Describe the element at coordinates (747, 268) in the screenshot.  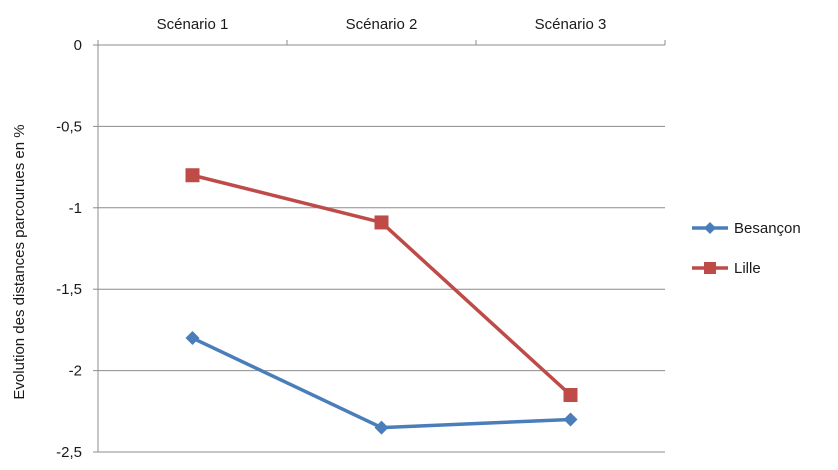
I see `legend-label: Lille` at that location.